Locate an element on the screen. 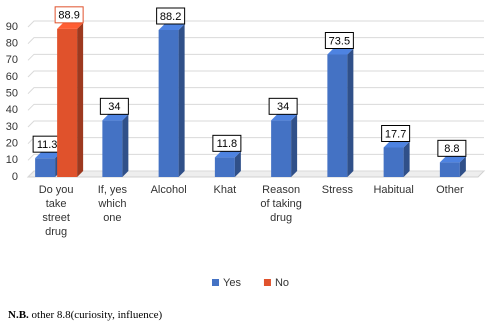 This screenshot has width=500, height=324. y-tick-label: 40 is located at coordinates (12, 110).